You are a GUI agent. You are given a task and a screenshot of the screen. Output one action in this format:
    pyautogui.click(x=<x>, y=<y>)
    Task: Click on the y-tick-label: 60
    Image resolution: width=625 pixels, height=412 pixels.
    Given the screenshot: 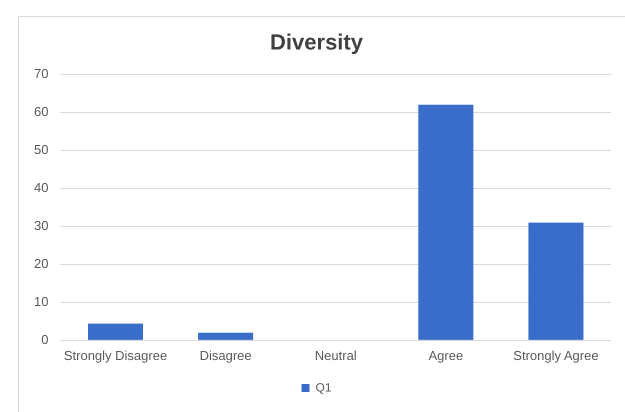 What is the action you would take?
    pyautogui.click(x=41, y=111)
    